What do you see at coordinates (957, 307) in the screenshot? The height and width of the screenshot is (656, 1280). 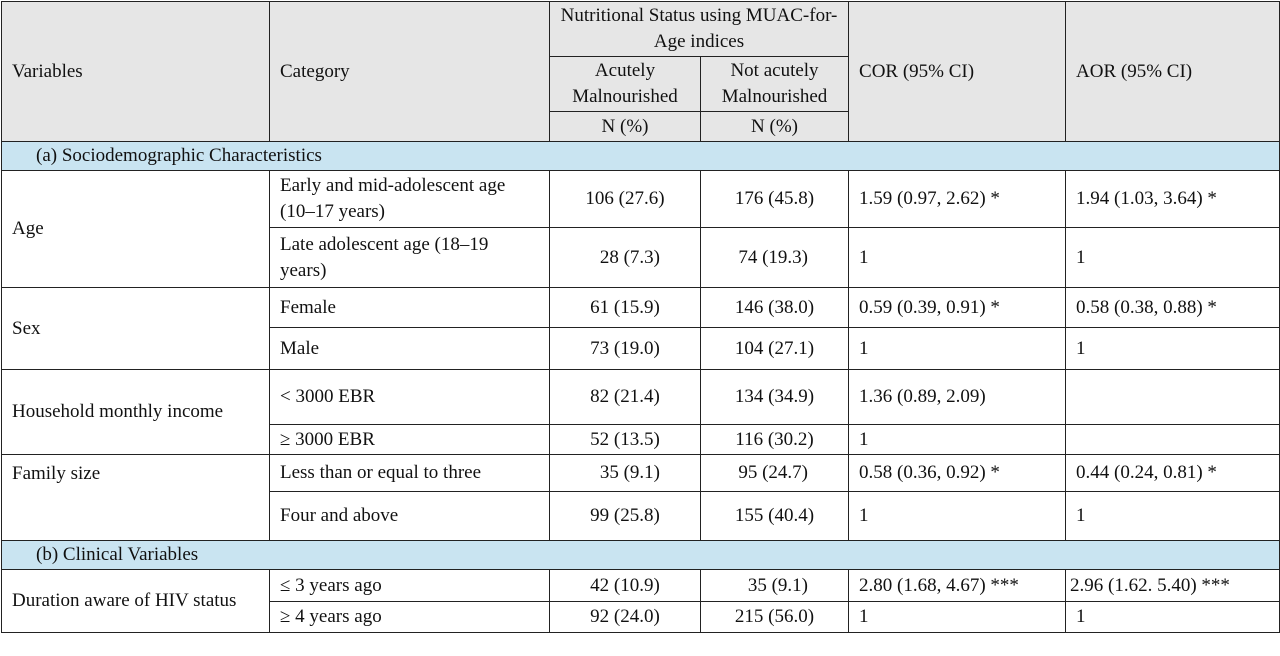 I see `cor-cell: 0.59 (0.39, 0.91) *` at bounding box center [957, 307].